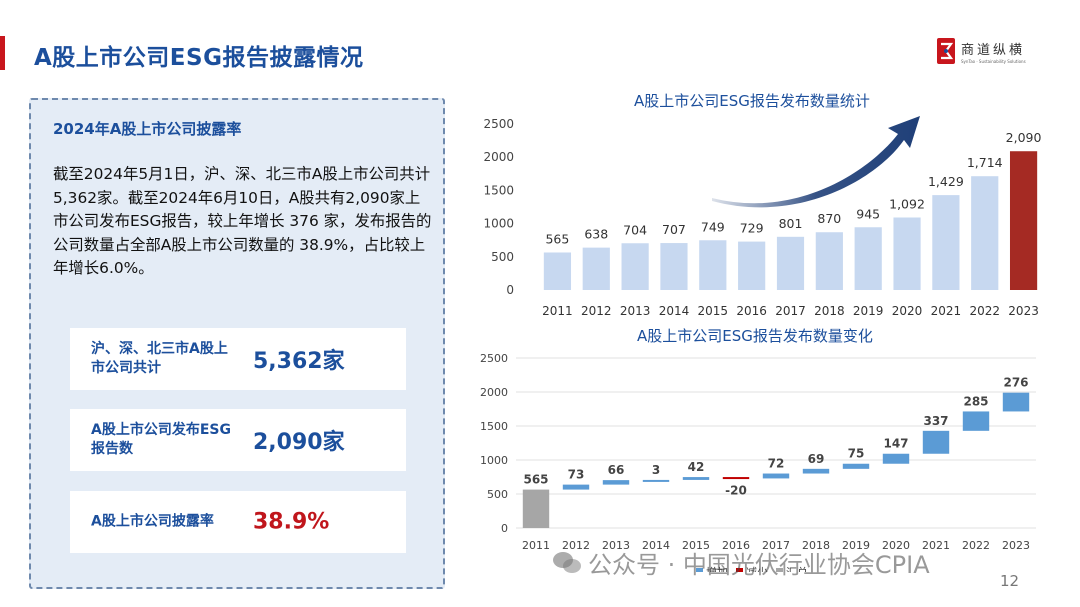 Image resolution: width=1080 pixels, height=607 pixels. What do you see at coordinates (935, 421) in the screenshot?
I see `data-label: 337` at bounding box center [935, 421].